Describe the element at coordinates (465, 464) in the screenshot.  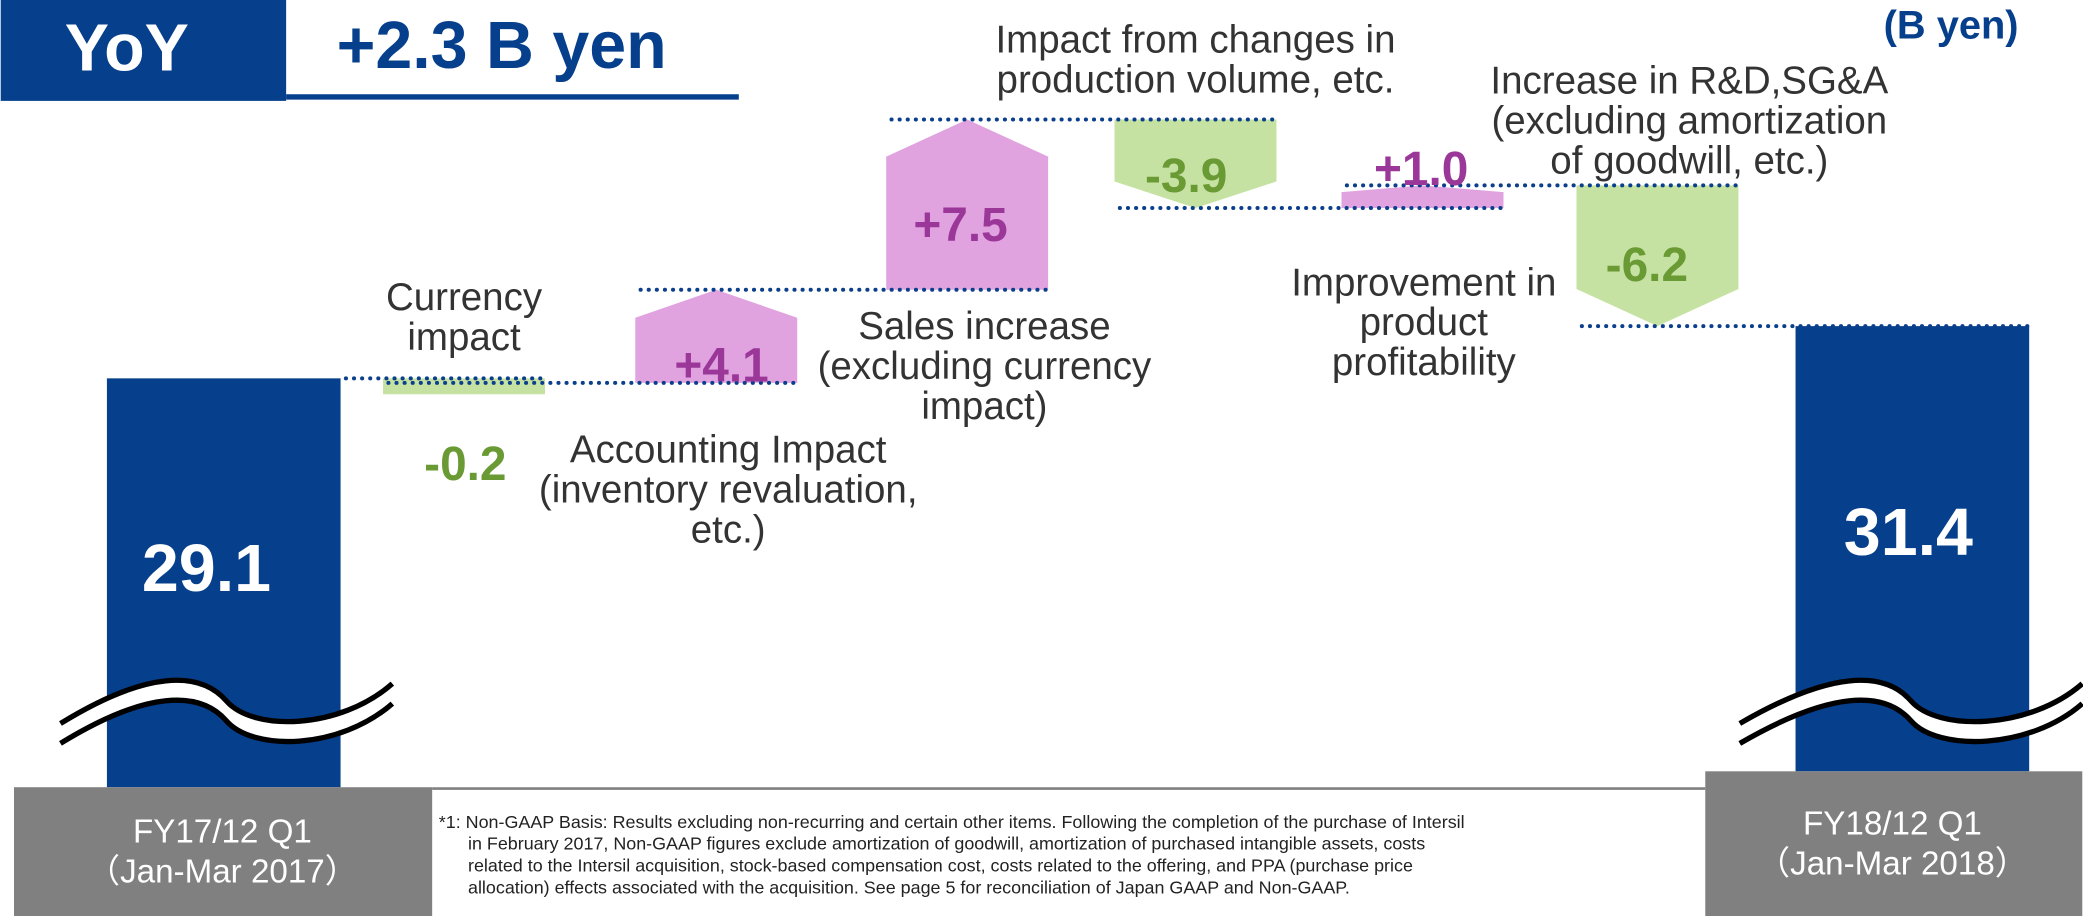
I see `delta-label: -0.2` at that location.